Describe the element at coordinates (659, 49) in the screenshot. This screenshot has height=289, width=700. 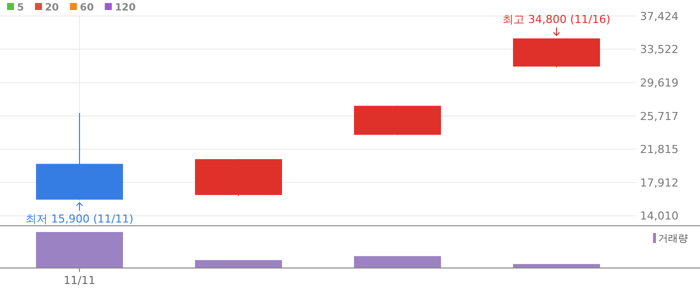
I see `y-tick-label: 33,522` at that location.